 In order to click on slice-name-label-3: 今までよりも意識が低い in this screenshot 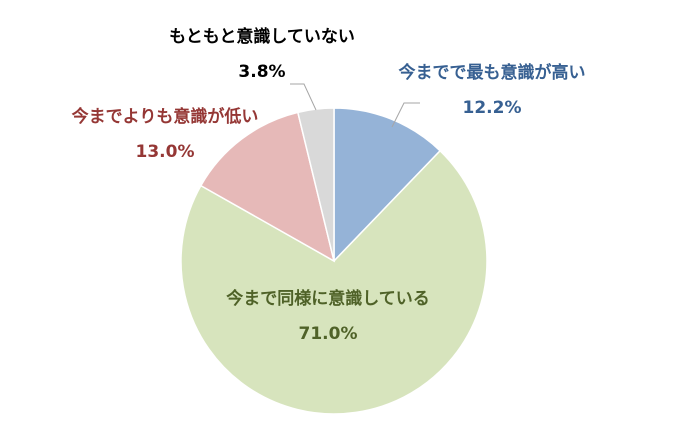, I will do `click(165, 116)`.